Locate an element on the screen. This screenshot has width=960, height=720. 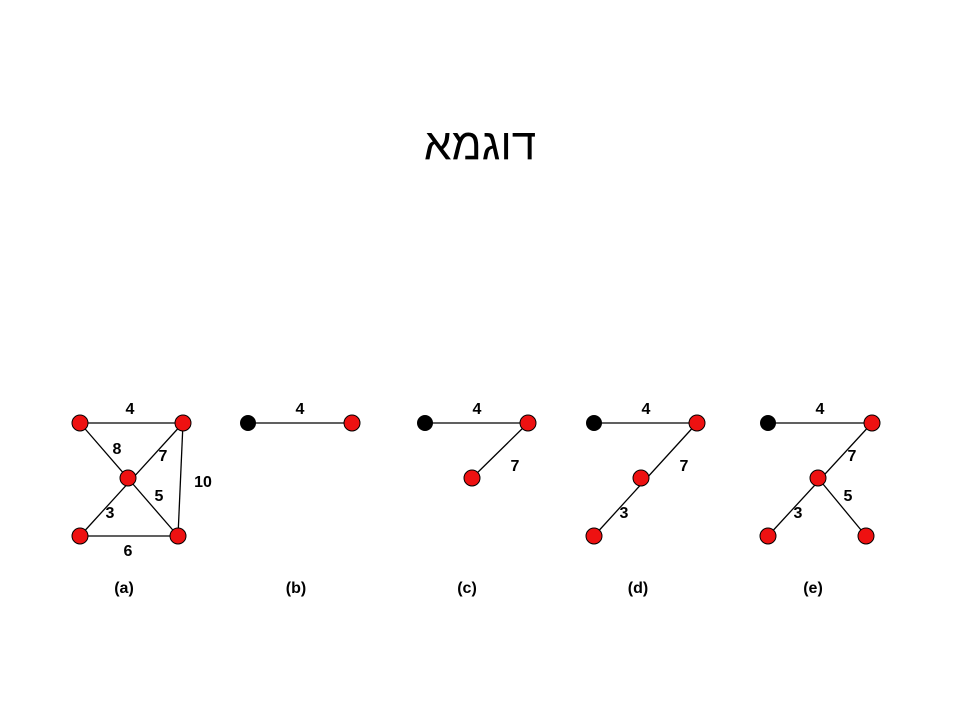
edge-weight: 6 is located at coordinates (128, 551).